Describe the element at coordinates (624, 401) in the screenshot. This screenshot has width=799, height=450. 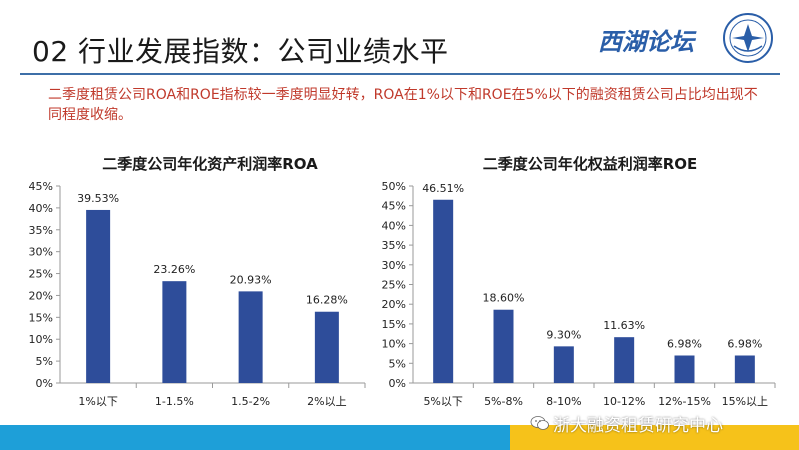
I see `x-tick-label: 10-12%` at that location.